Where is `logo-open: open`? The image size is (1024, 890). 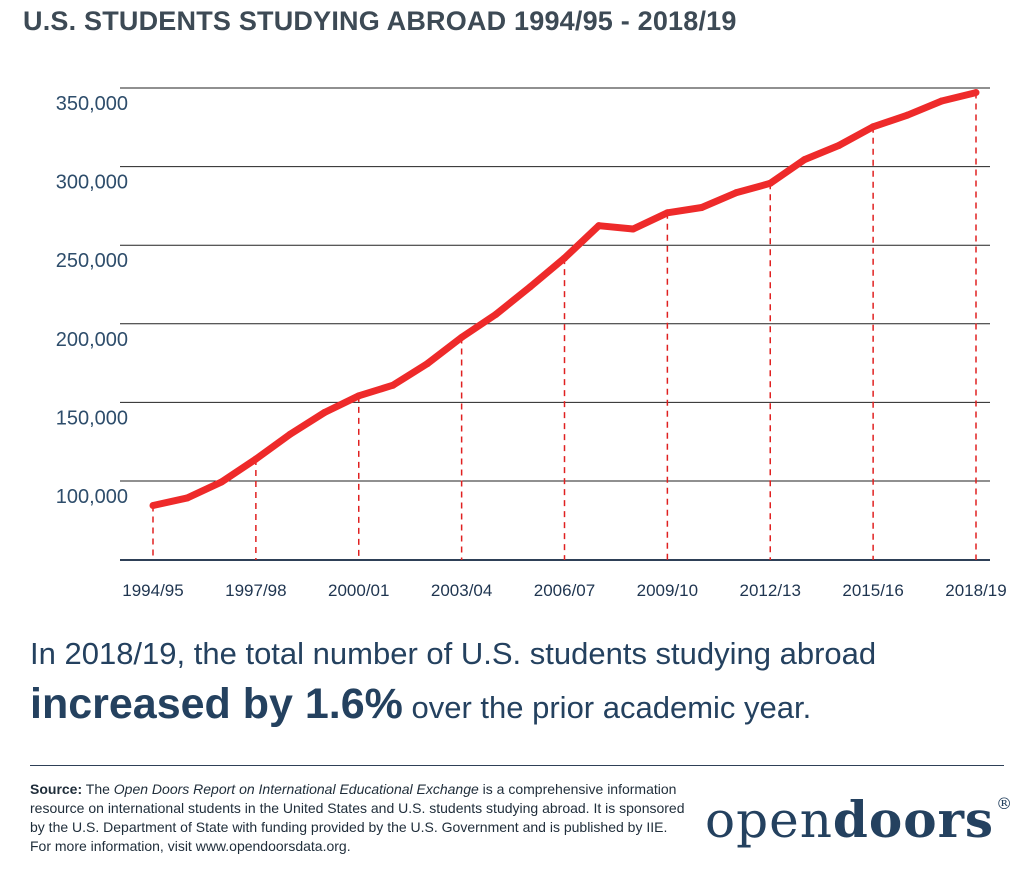 logo-open: open is located at coordinates (769, 820).